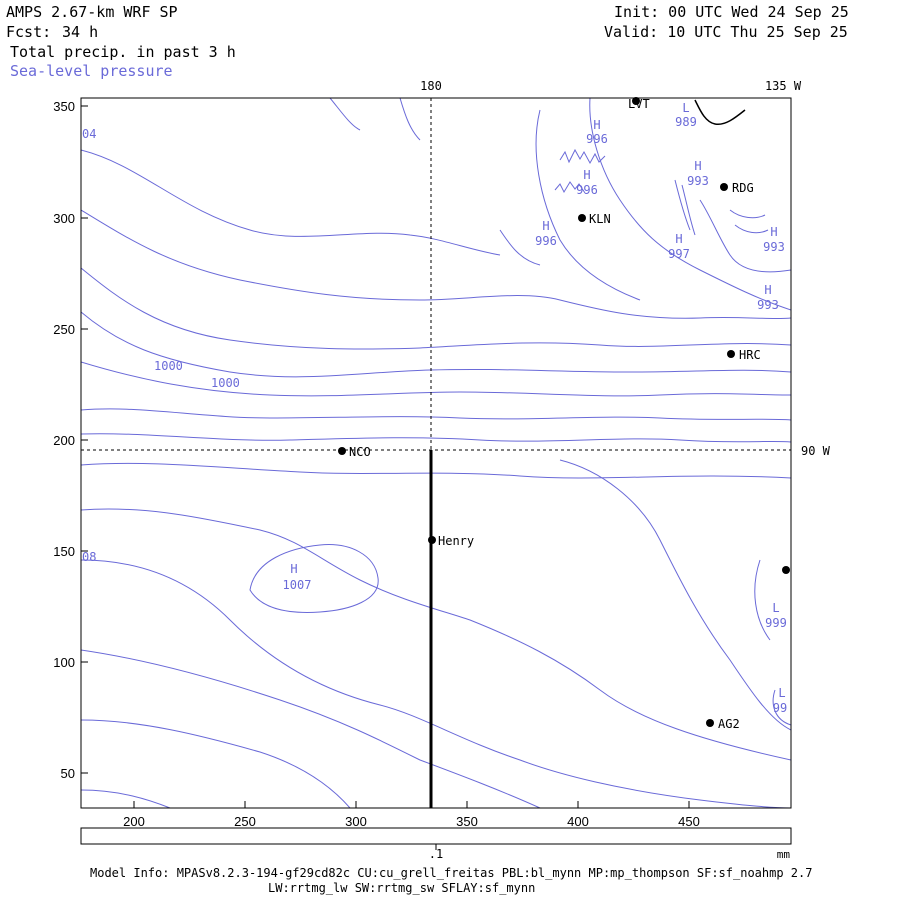 Image resolution: width=900 pixels, height=900 pixels. What do you see at coordinates (436, 836) in the screenshot?
I see `precip-colorbar` at bounding box center [436, 836].